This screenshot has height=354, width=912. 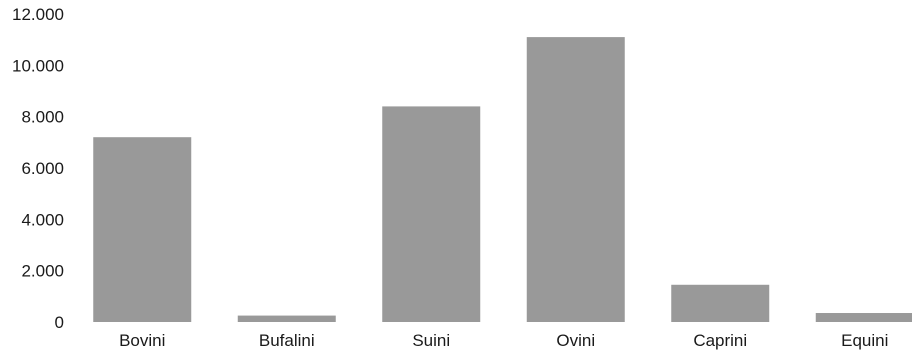 I want to click on y-tick-label: 8.000, so click(x=42, y=117).